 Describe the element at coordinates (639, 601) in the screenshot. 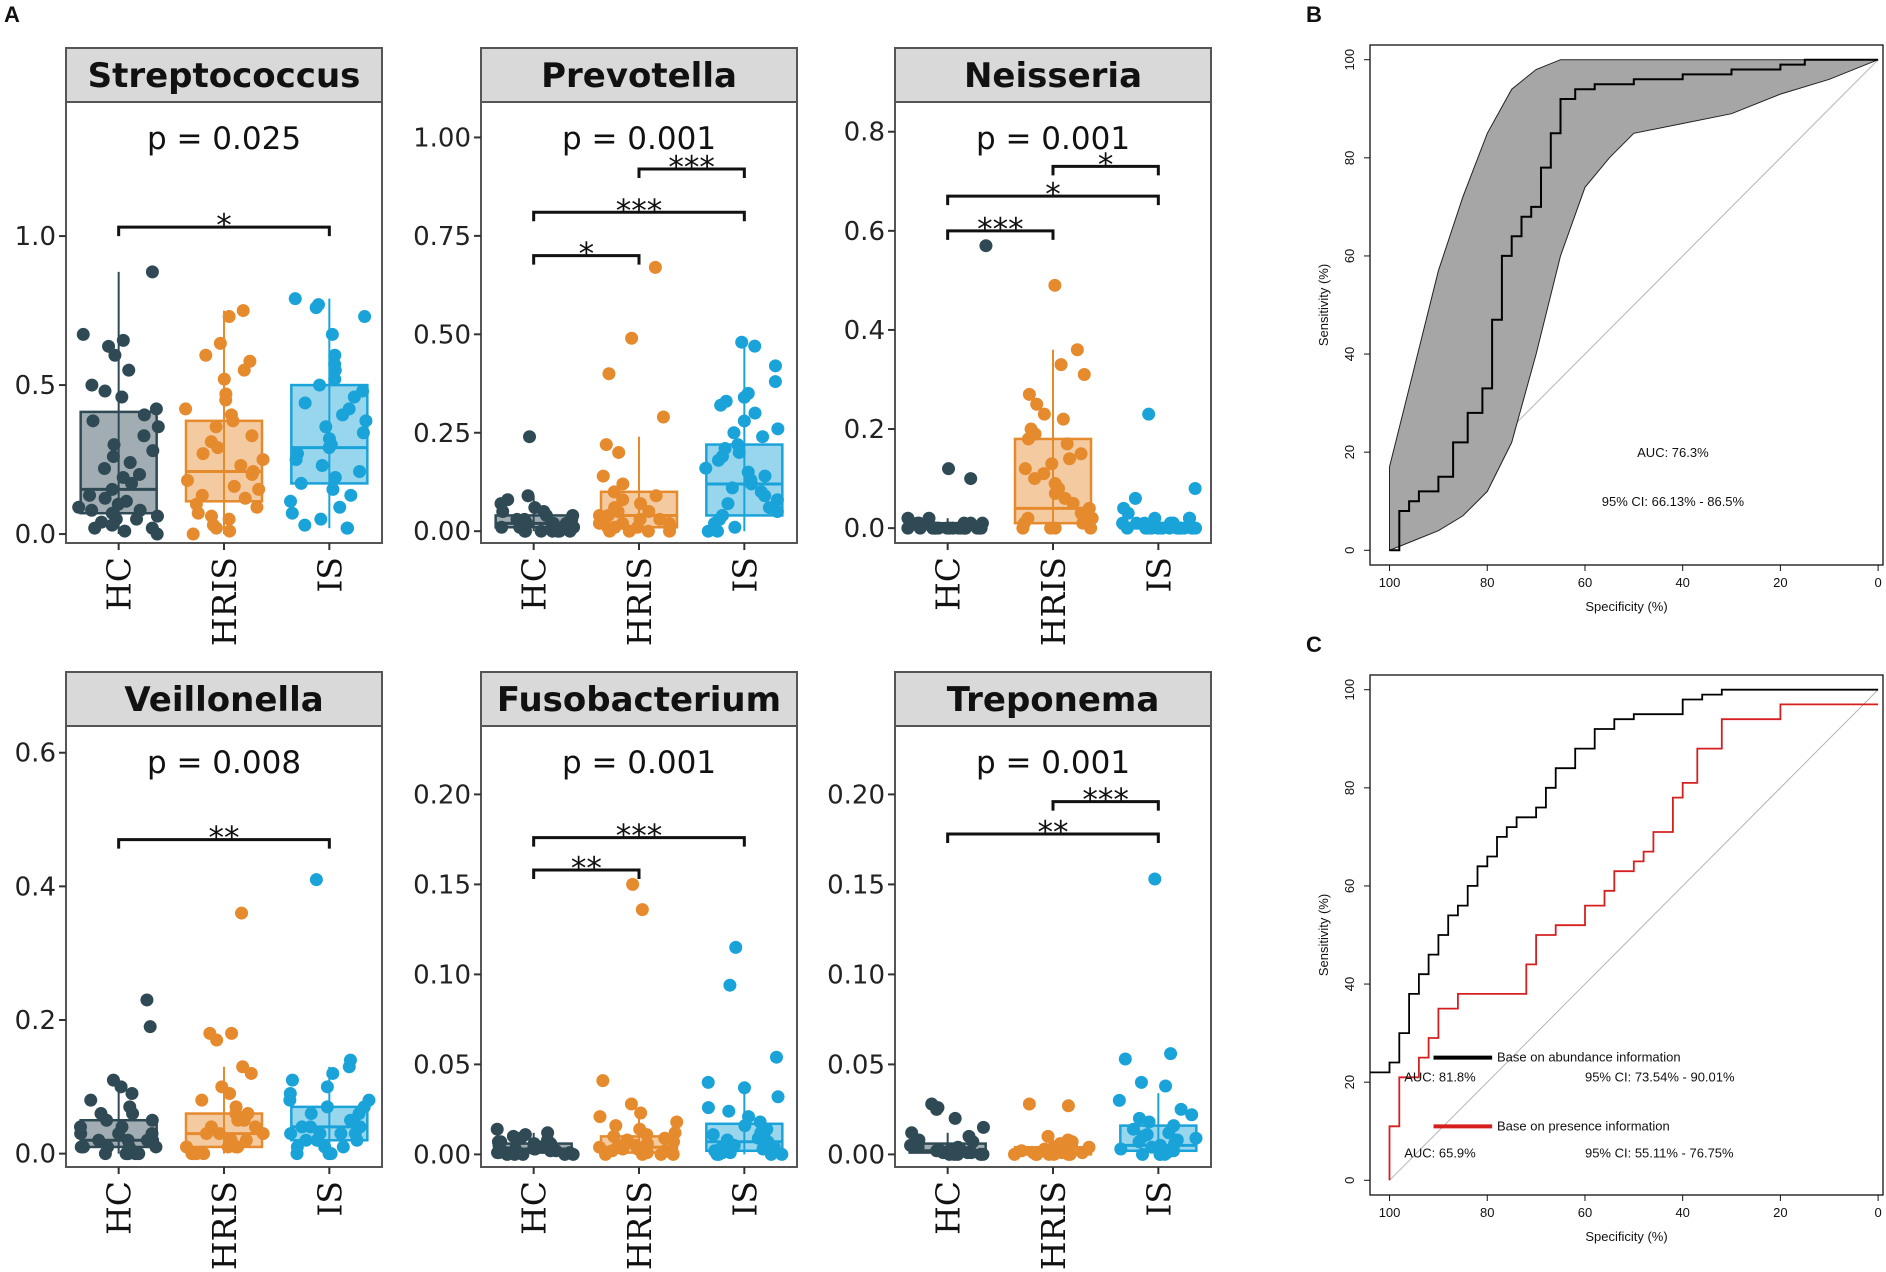

I see `x-tick-label-hris: HRIS` at that location.